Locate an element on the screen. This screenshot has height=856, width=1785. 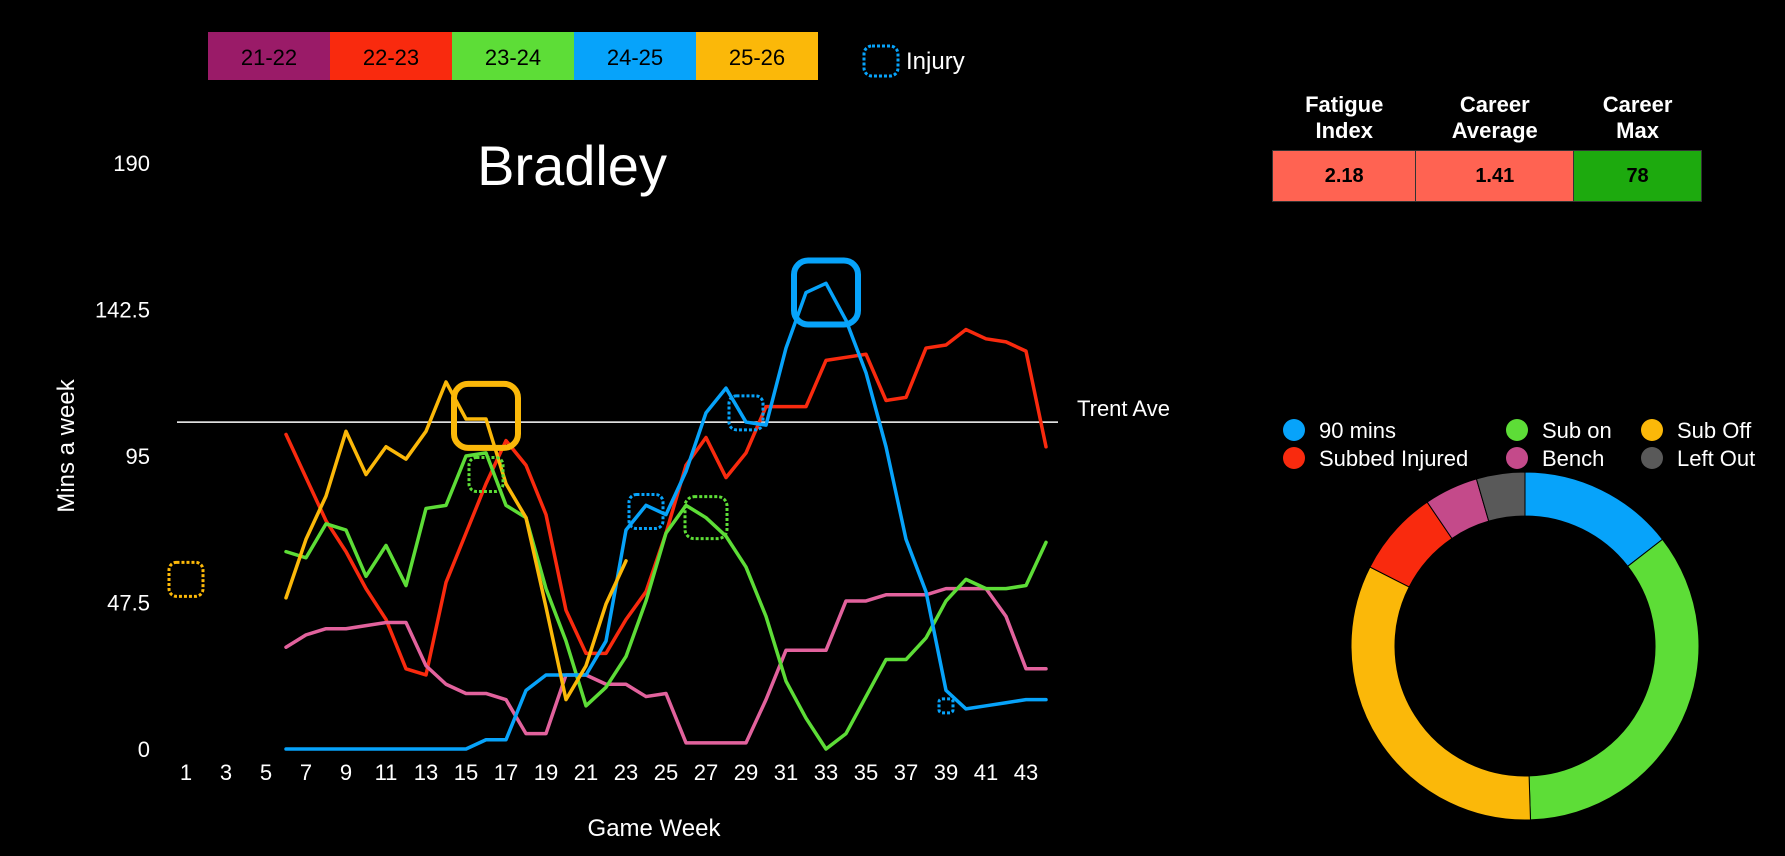
donut-legend-label: Sub on is located at coordinates (1577, 430).